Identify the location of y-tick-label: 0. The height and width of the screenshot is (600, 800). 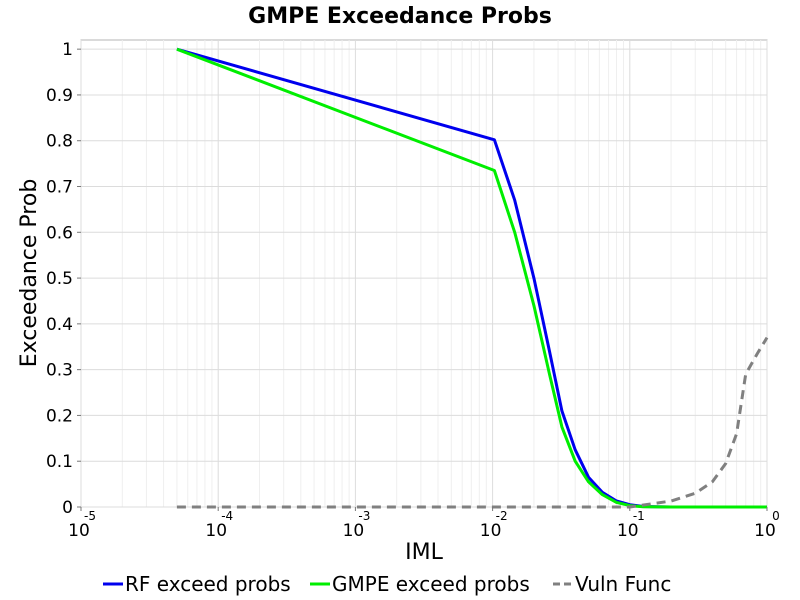
(67, 508).